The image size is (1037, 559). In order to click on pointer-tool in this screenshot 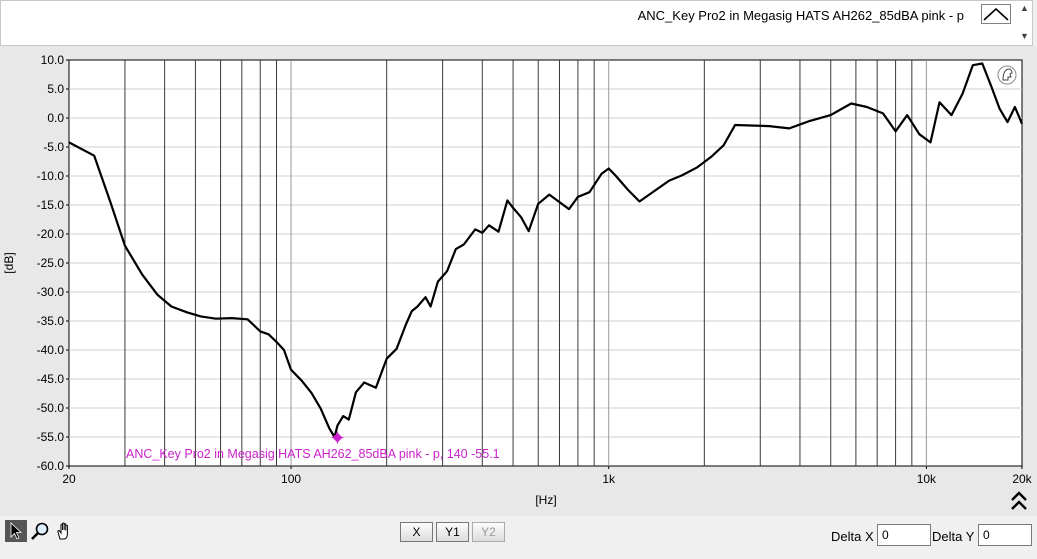, I will do `click(16, 531)`.